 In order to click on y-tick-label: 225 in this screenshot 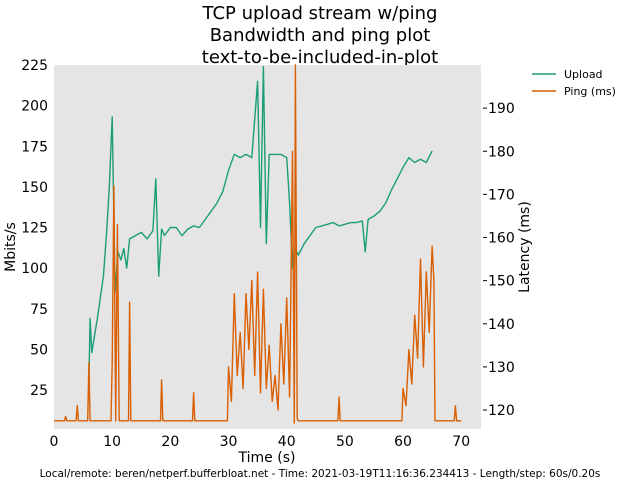, I will do `click(34, 66)`.